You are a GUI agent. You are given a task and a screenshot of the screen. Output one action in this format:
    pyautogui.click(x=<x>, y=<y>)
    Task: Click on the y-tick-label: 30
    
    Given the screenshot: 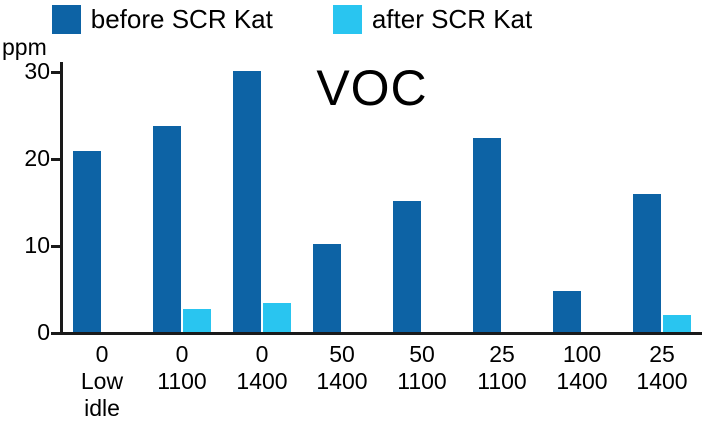 What is the action you would take?
    pyautogui.click(x=37, y=71)
    